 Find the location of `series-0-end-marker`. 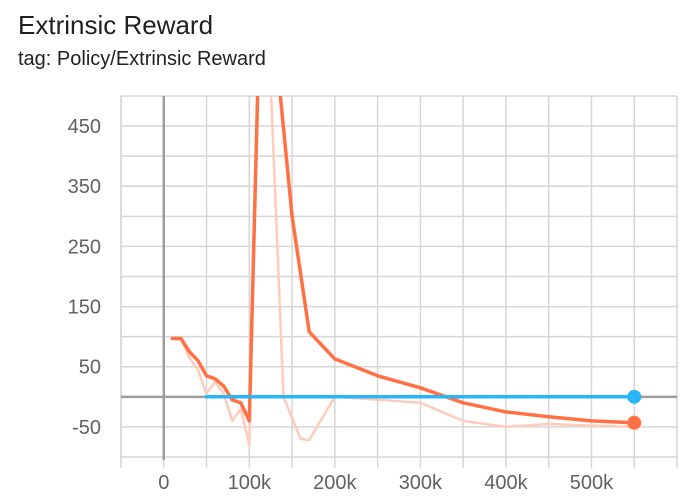

series-0-end-marker is located at coordinates (634, 422).